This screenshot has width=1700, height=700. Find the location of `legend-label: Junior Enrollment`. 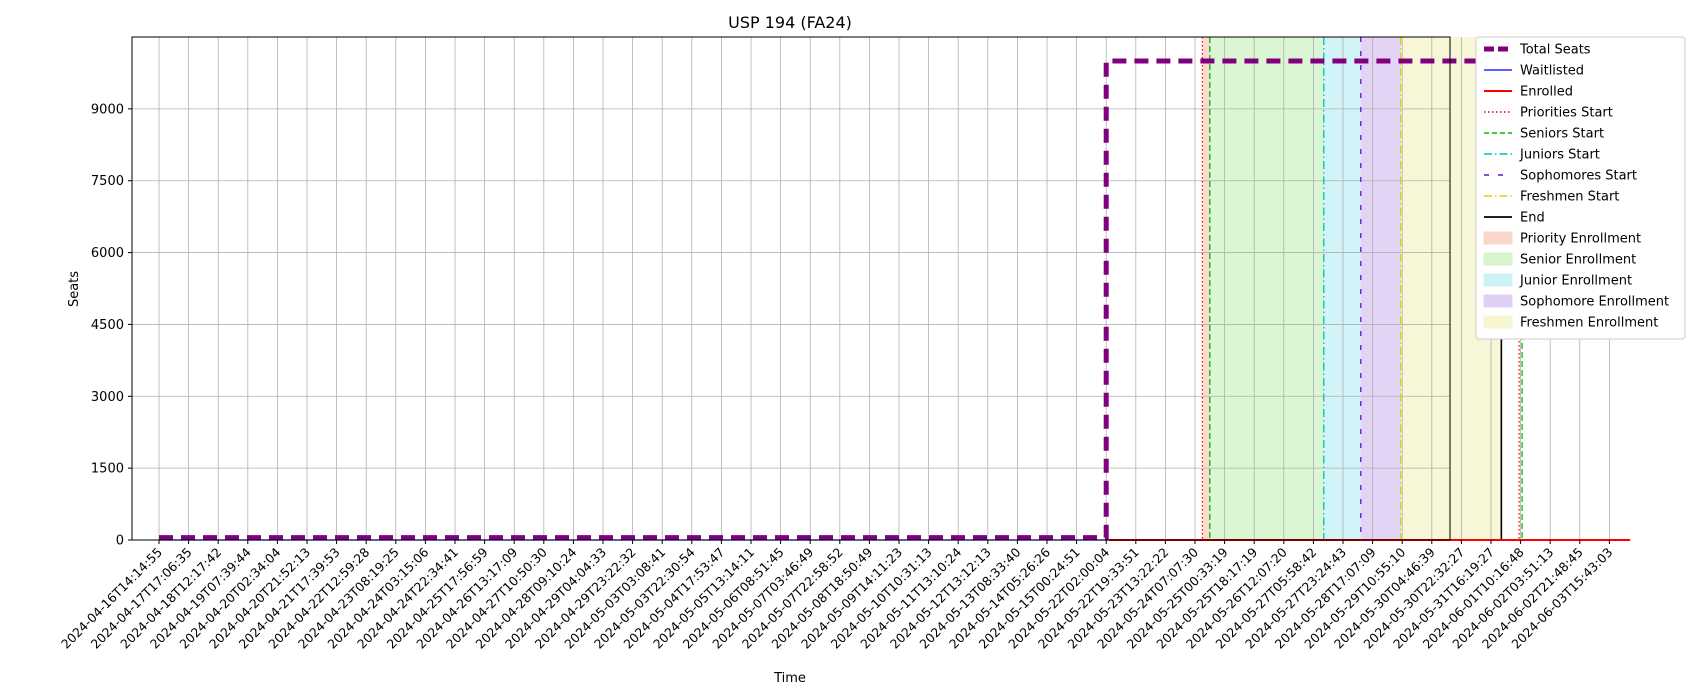

legend-label: Junior Enrollment is located at coordinates (1575, 281).